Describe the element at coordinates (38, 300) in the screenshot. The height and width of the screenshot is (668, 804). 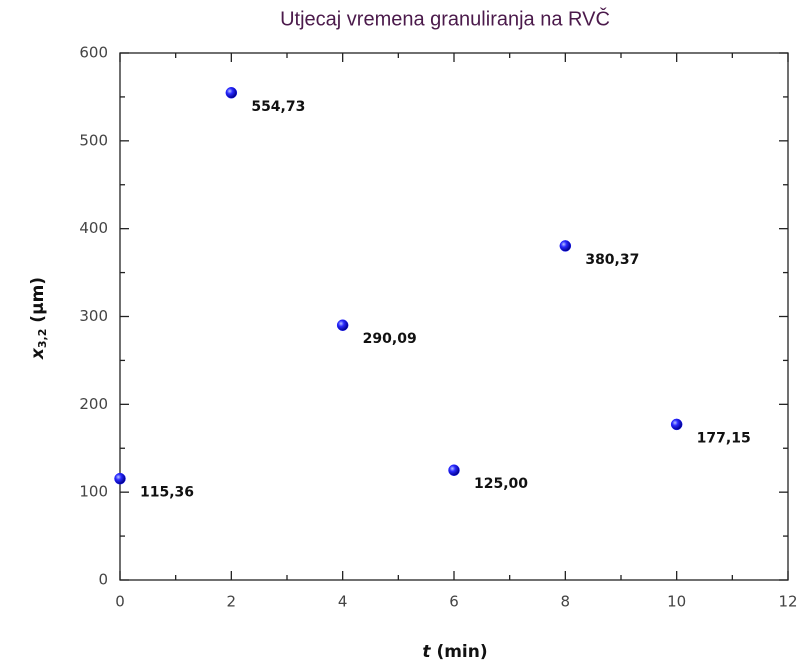
I see `y-axis-unit: (µm)` at that location.